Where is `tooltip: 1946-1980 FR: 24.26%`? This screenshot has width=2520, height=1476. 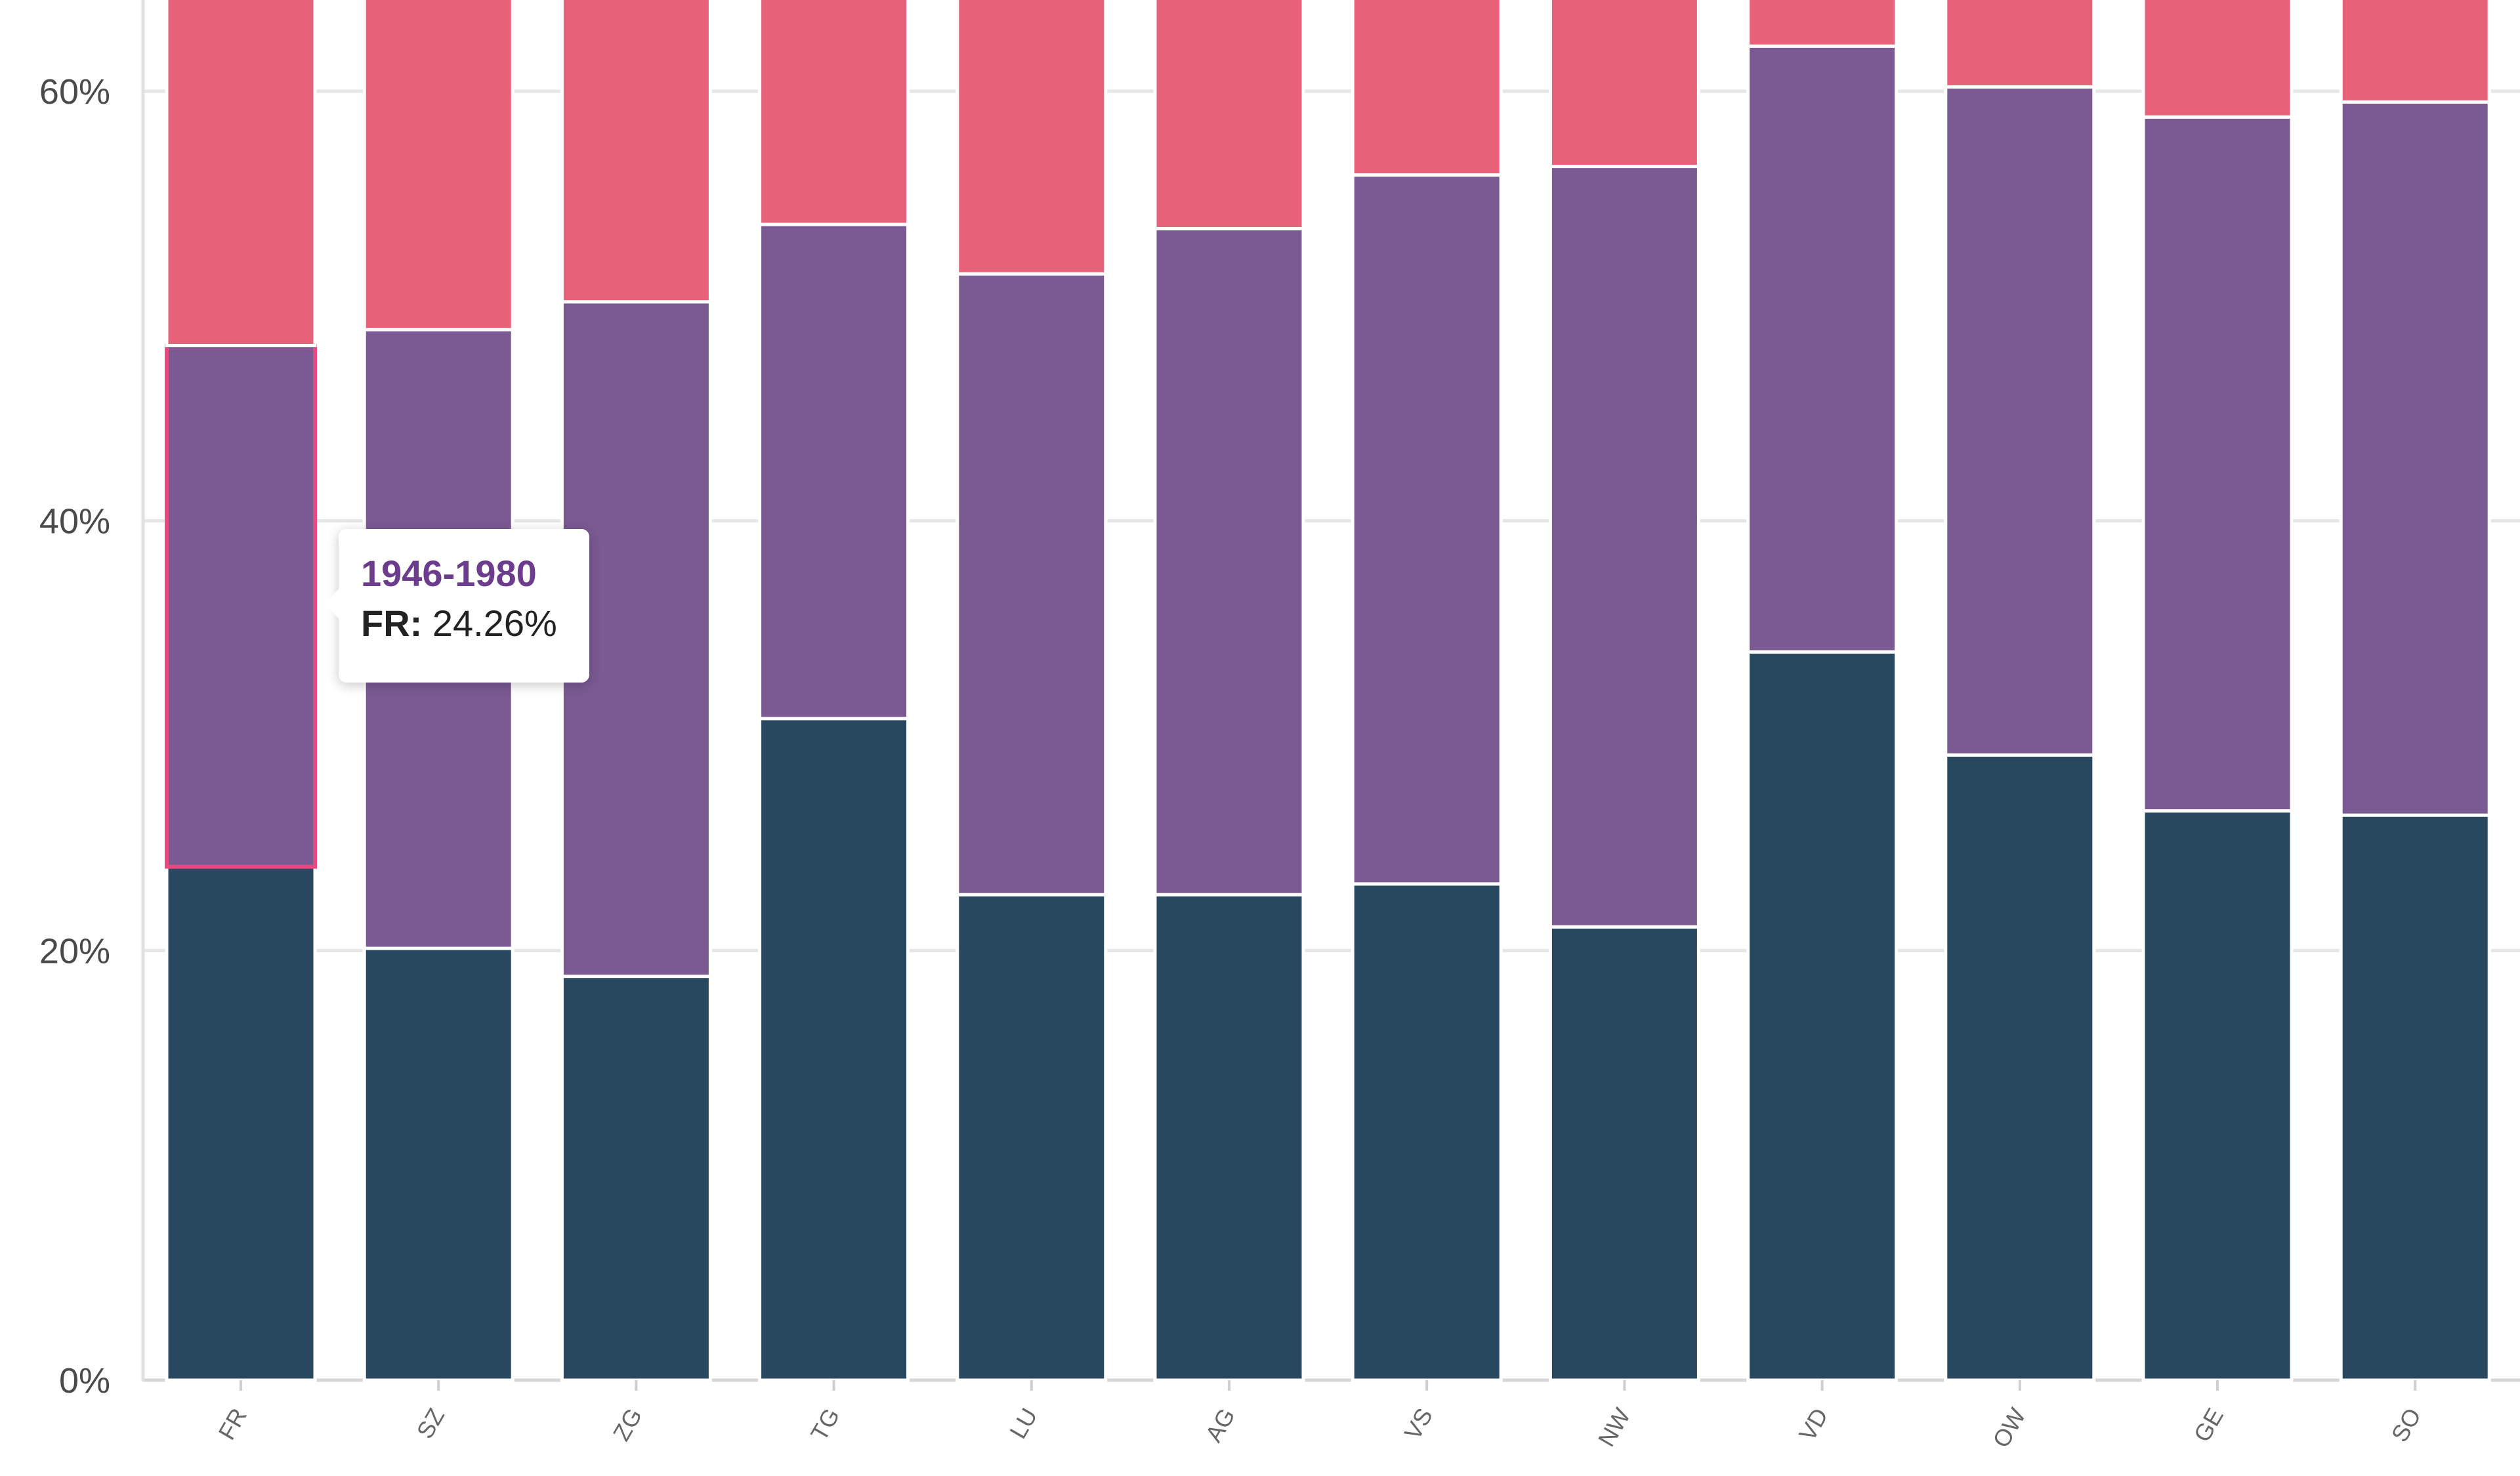
tooltip: 1946-1980 FR: 24.26% is located at coordinates (456, 606).